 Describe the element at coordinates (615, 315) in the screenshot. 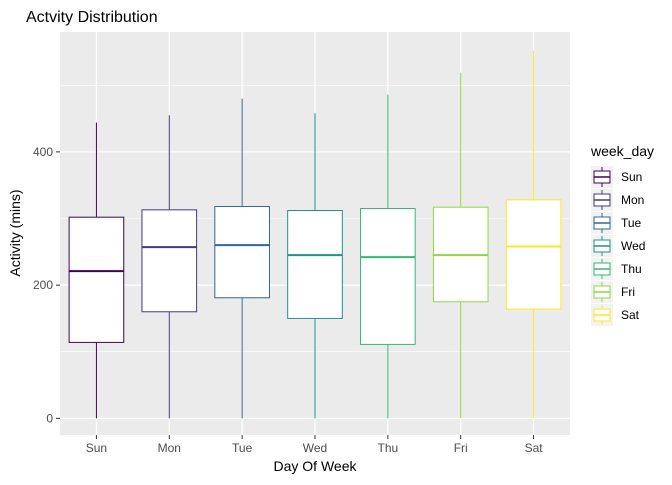

I see `legend-item-sat: Sat` at that location.